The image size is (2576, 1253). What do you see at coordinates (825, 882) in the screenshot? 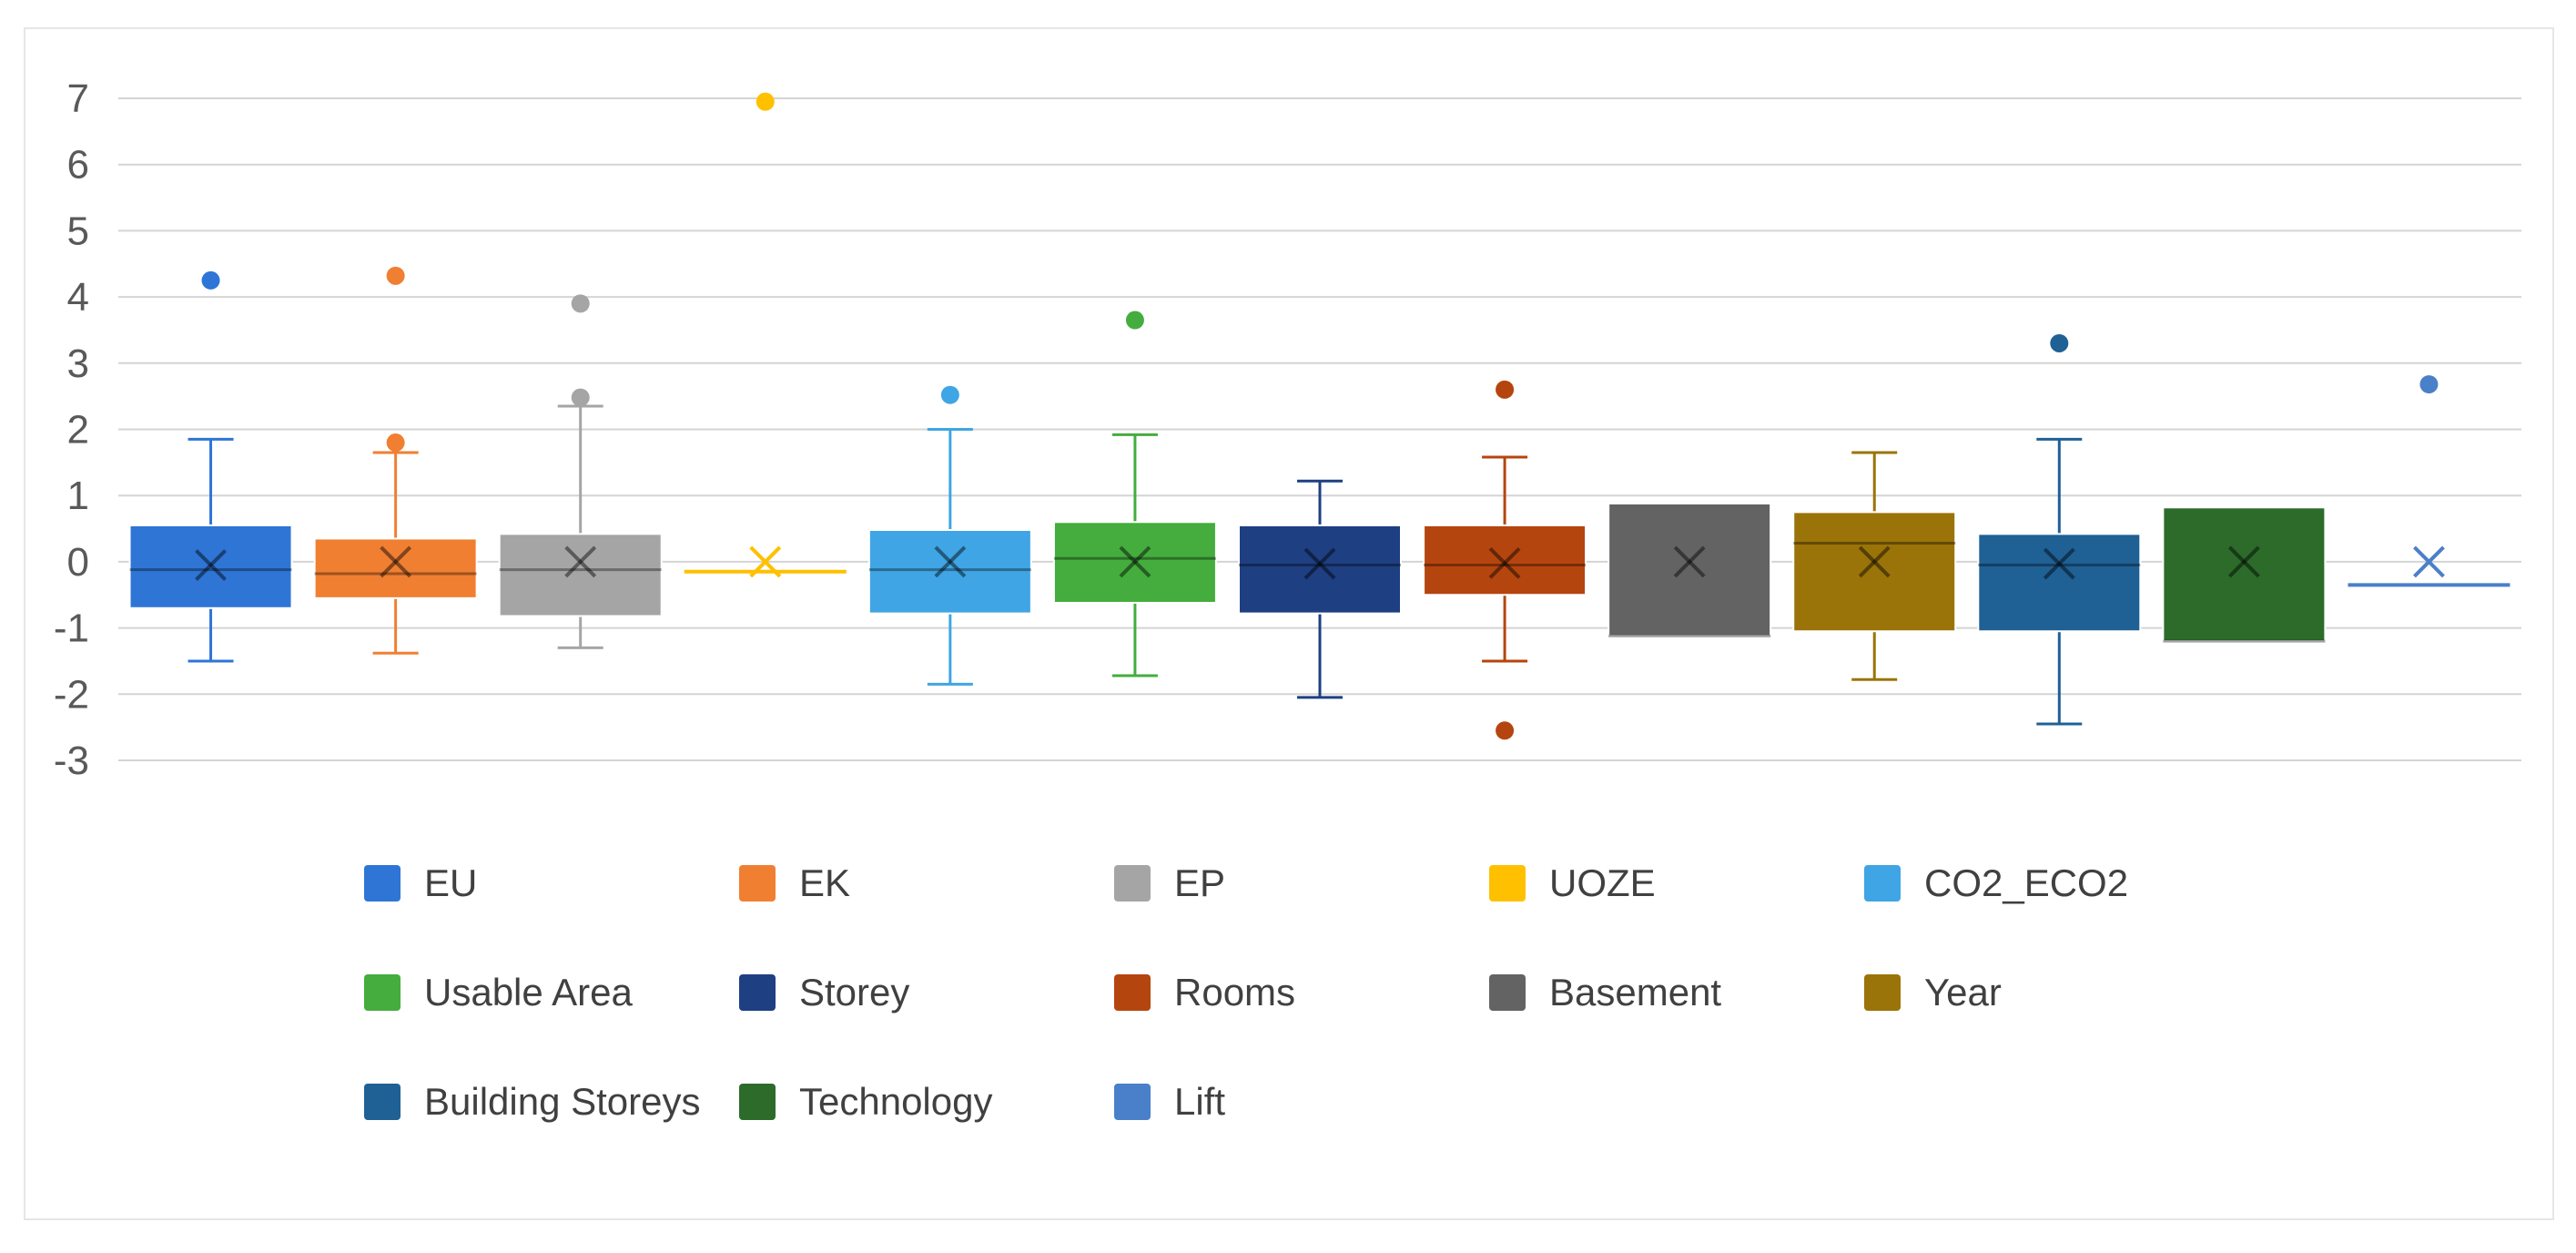
I see `legend-label: EK` at bounding box center [825, 882].